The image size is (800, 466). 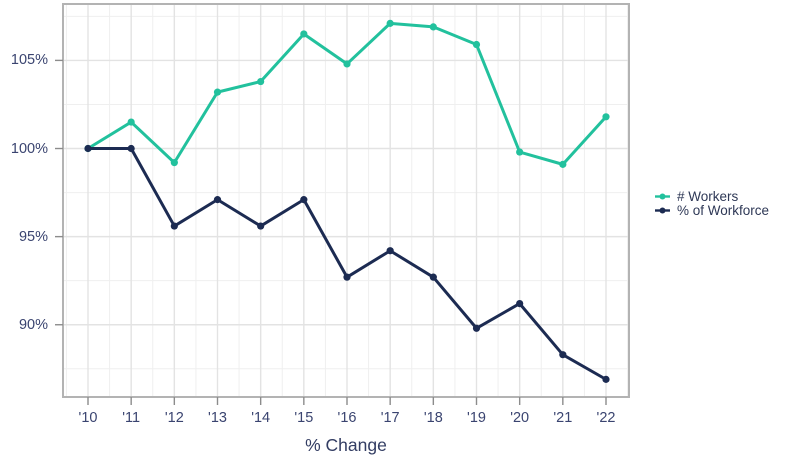 What do you see at coordinates (520, 418) in the screenshot?
I see `x-tick-label: '20` at bounding box center [520, 418].